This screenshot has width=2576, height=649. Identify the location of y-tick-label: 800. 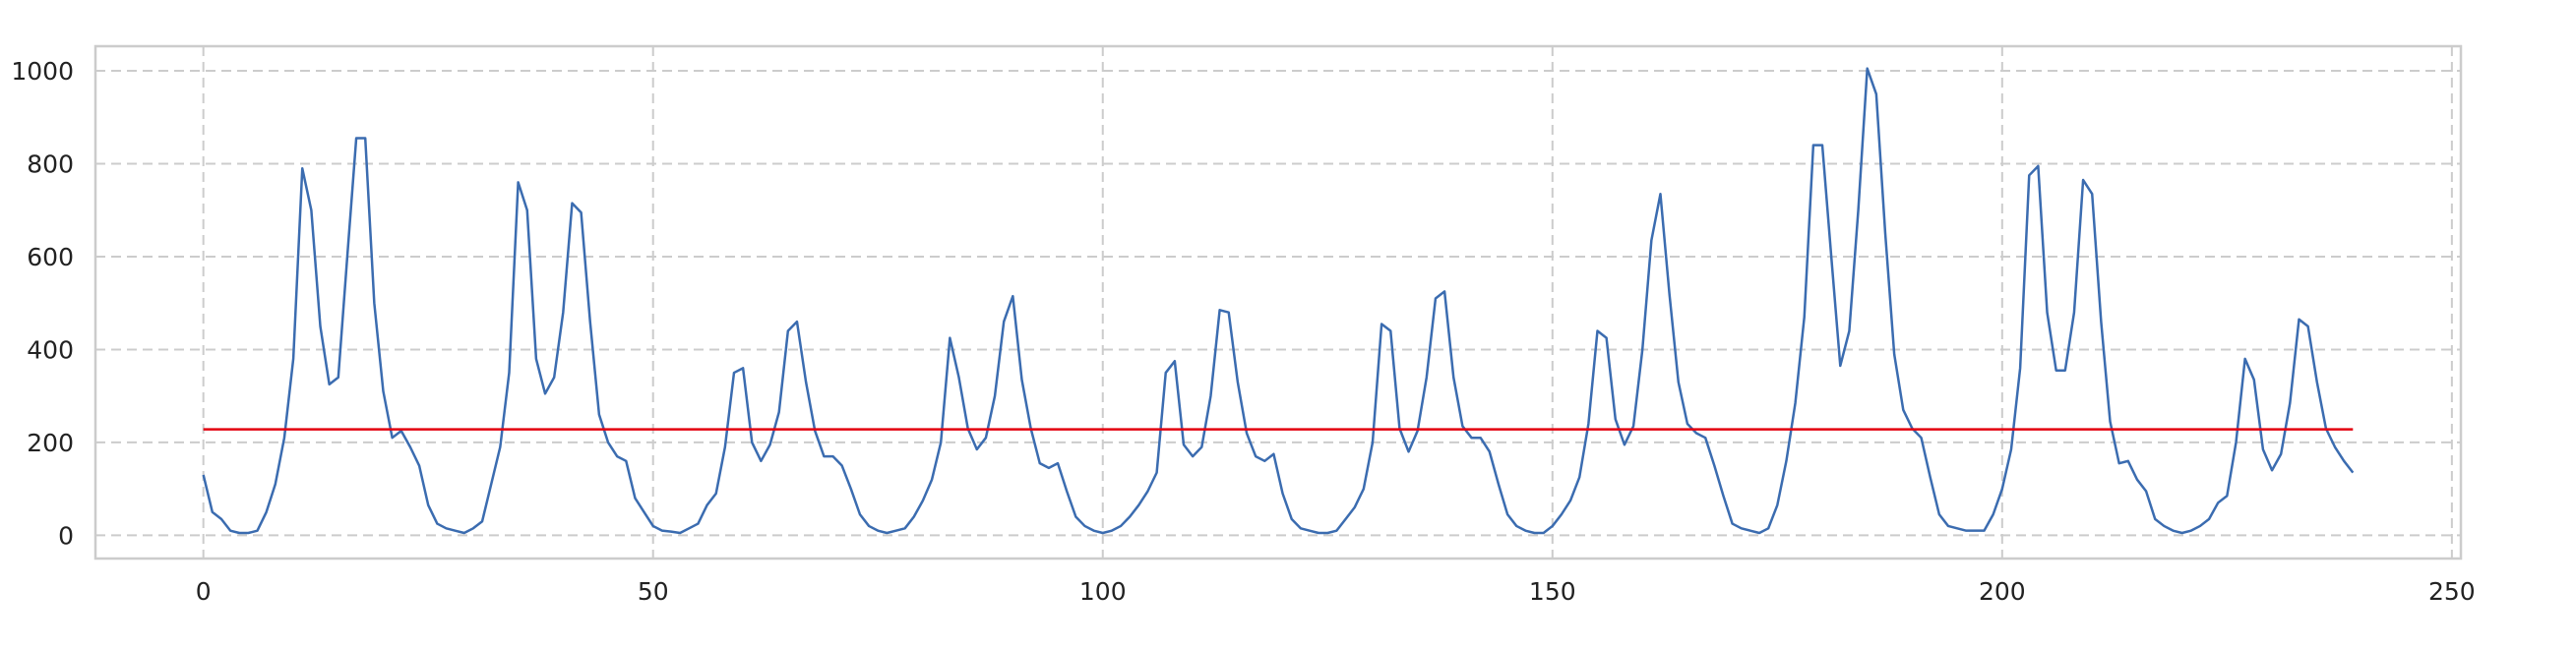
(50, 164).